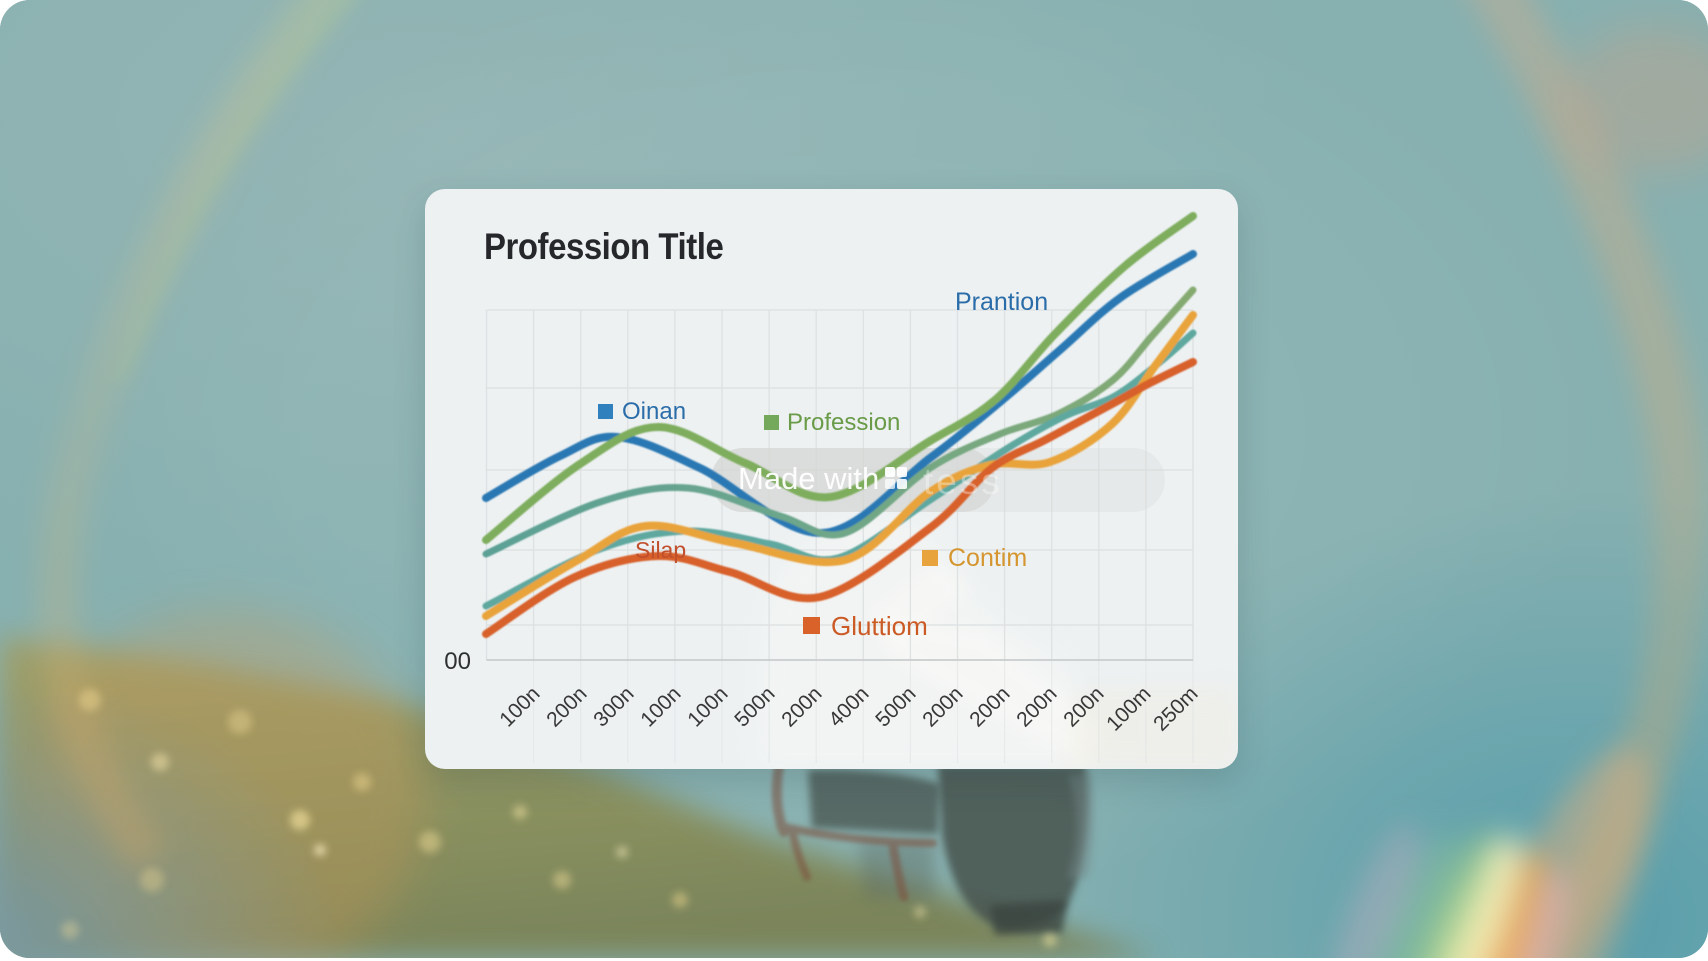  Describe the element at coordinates (987, 558) in the screenshot. I see `svg-text: Contim` at that location.